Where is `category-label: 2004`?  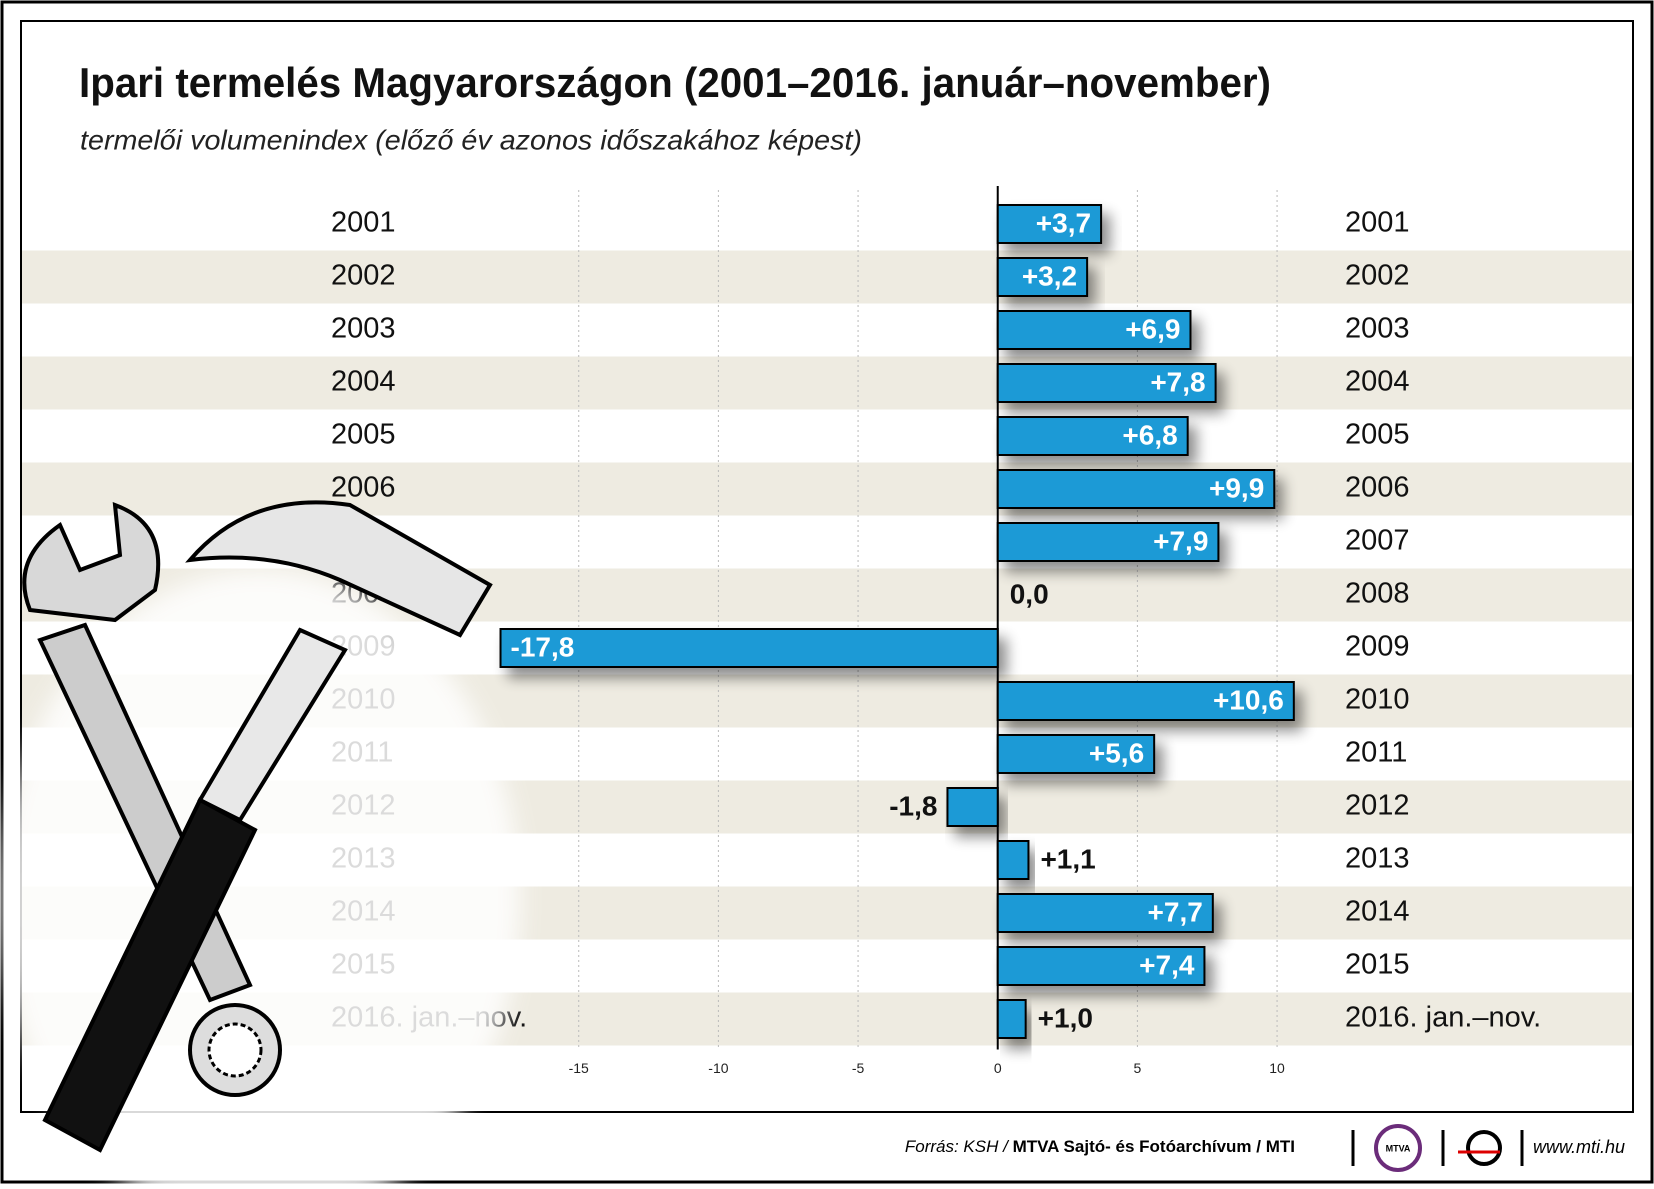
category-label: 2004 is located at coordinates (363, 382).